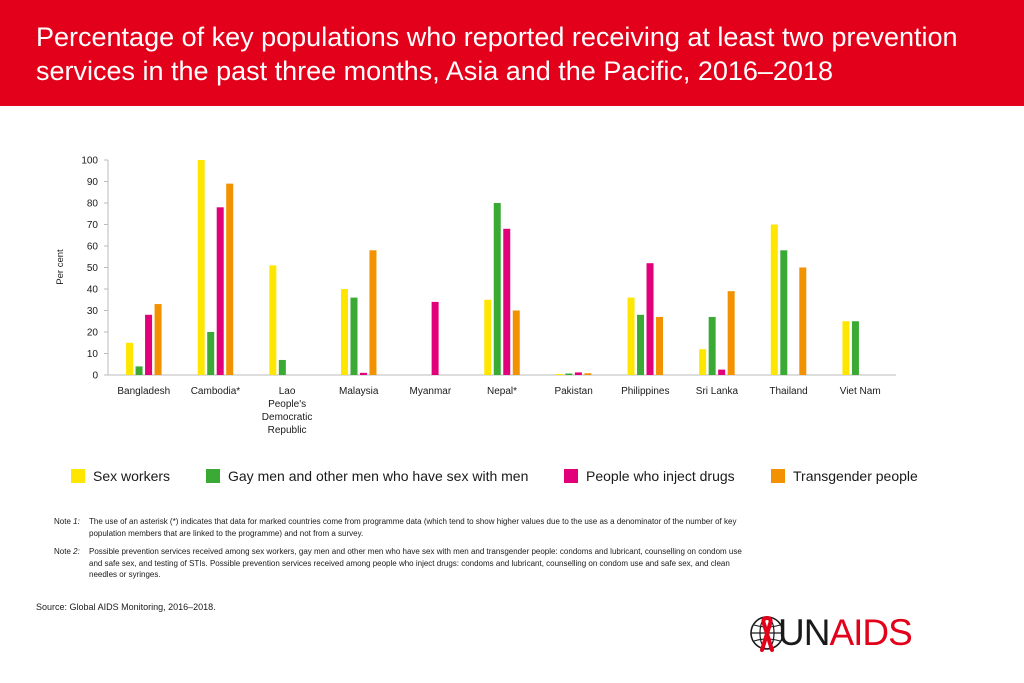  I want to click on source-text: Global AIDS Monitoring, 2016–2018., so click(142, 607).